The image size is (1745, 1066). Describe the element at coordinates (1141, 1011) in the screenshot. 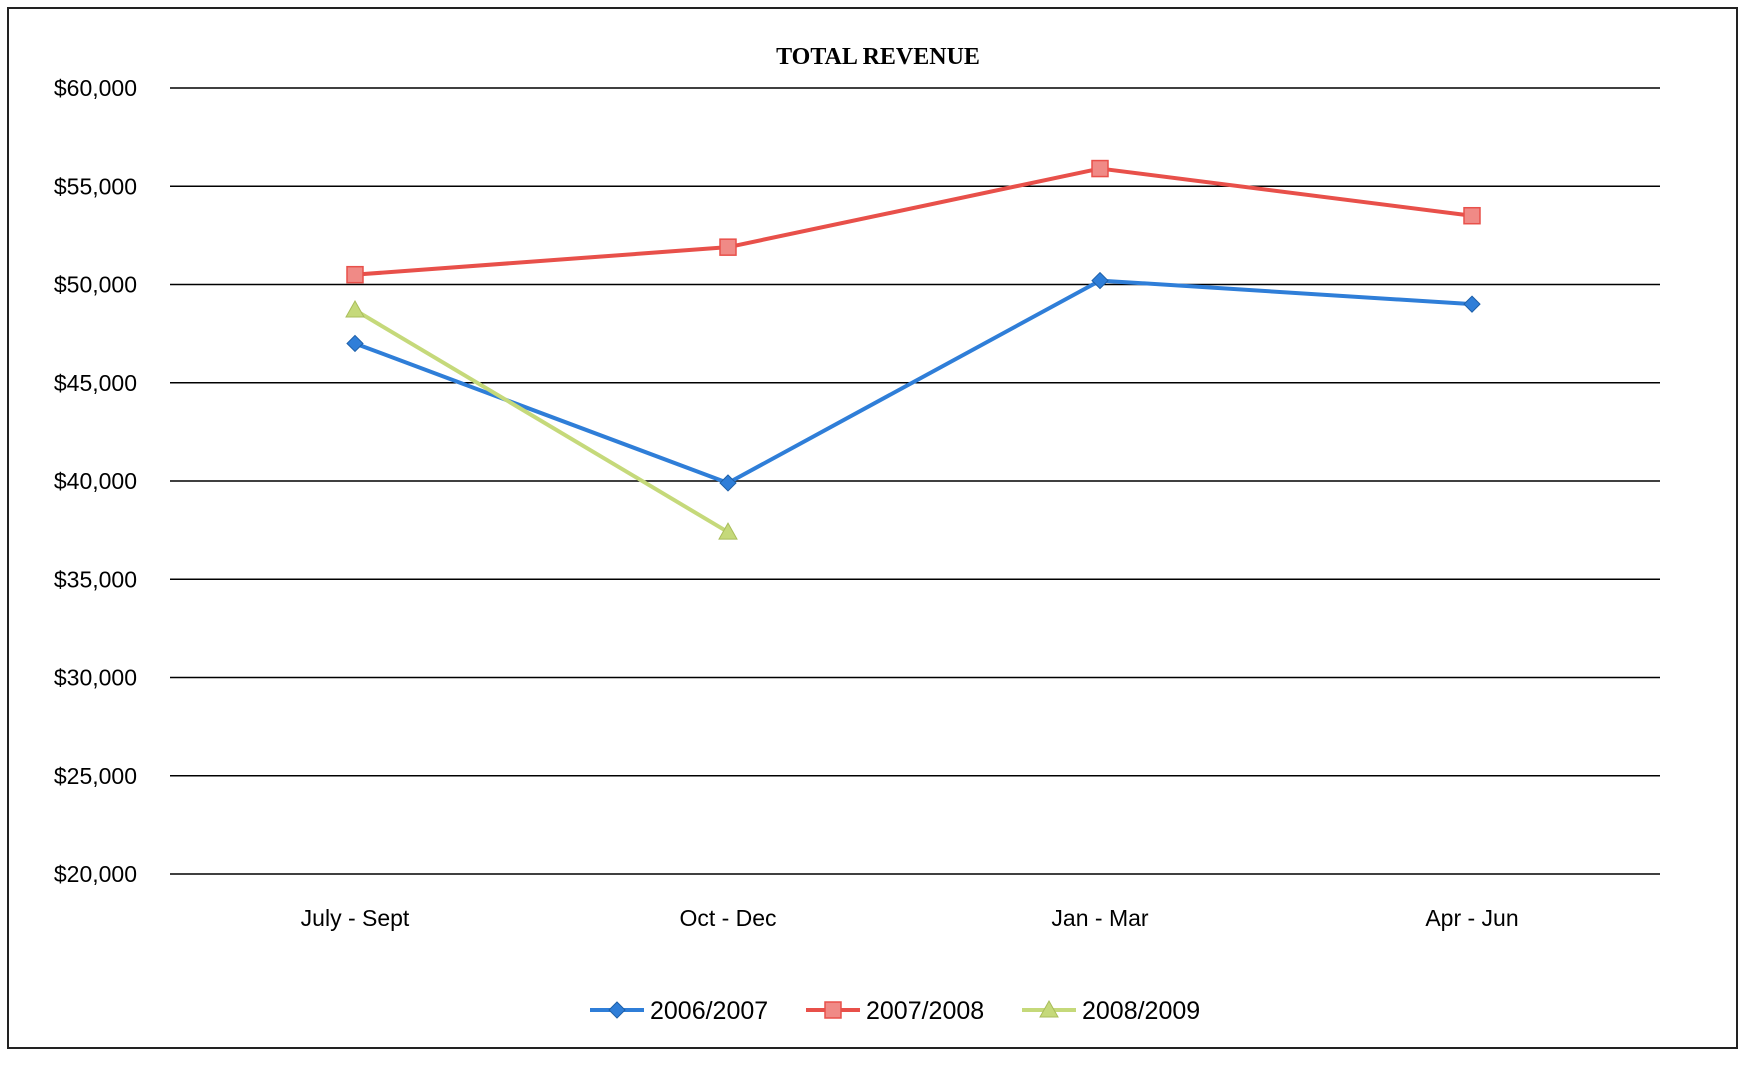

I see `legend-label: 2008/2009` at that location.